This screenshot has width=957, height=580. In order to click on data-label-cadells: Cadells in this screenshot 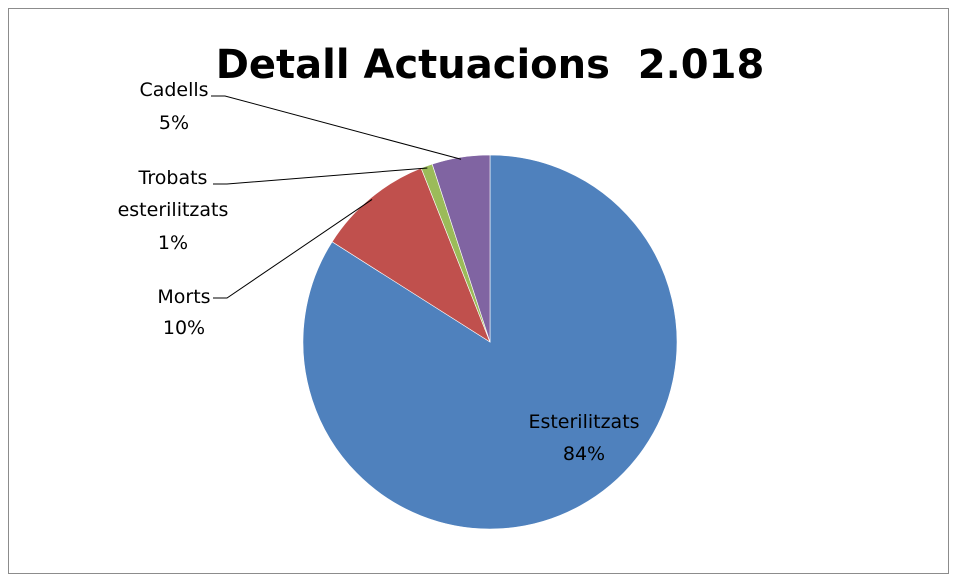, I will do `click(173, 90)`.